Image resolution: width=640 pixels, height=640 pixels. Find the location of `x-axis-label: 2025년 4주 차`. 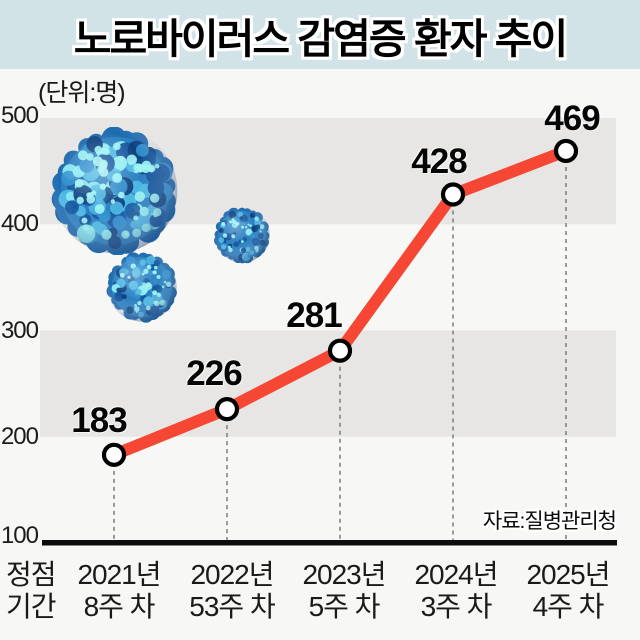

x-axis-label: 2025년 4주 차 is located at coordinates (568, 591).